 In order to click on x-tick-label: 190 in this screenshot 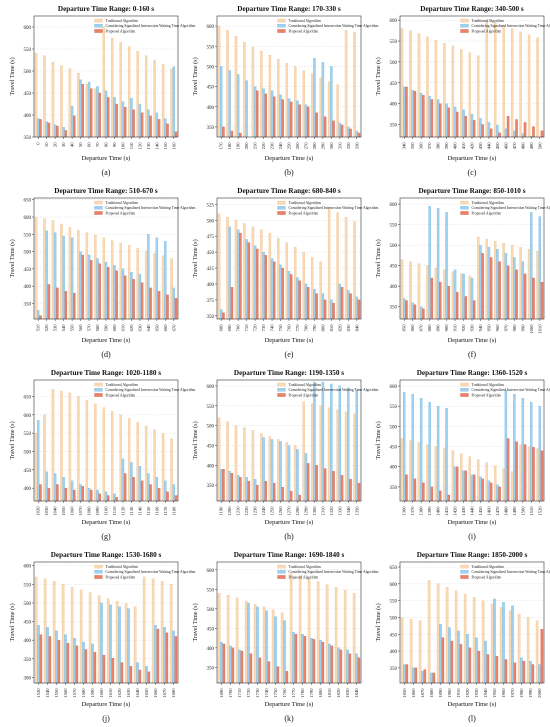, I will do `click(238, 146)`.